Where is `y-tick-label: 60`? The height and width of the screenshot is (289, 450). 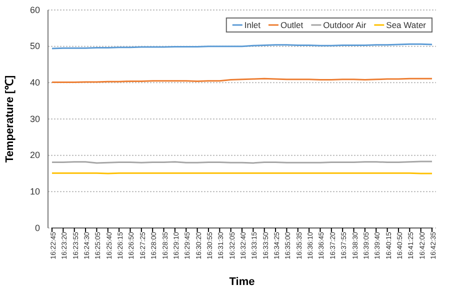
y-tick-label: 60 is located at coordinates (35, 9).